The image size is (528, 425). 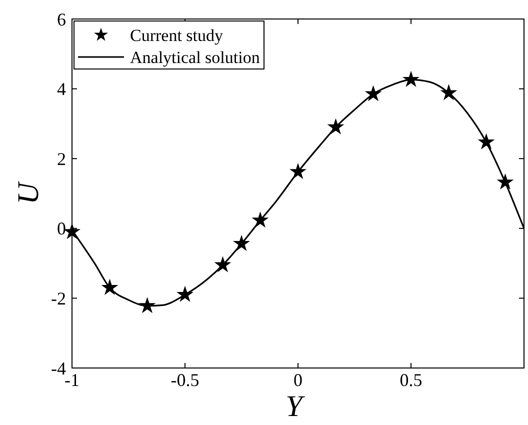 I want to click on y-axis-title: U, so click(x=28, y=192).